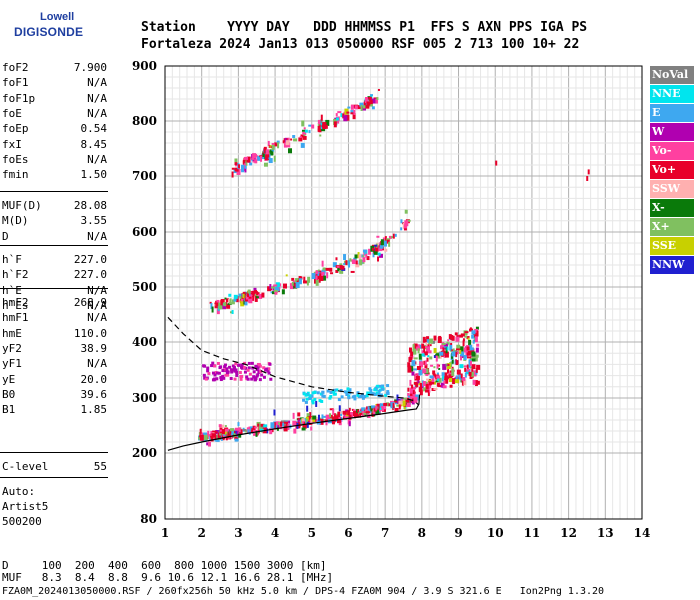  I want to click on param-name: B1, so click(9, 410).